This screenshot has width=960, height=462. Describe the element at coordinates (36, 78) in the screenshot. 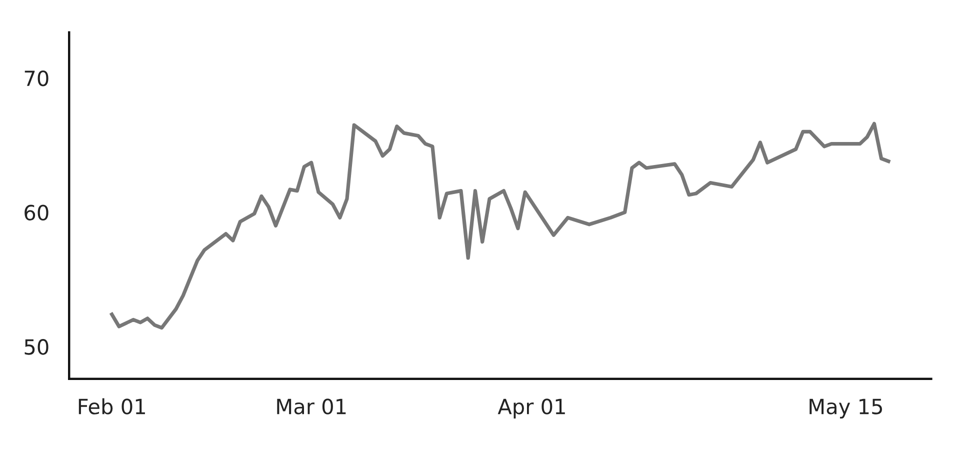

I see `y-tick-label: 70` at that location.